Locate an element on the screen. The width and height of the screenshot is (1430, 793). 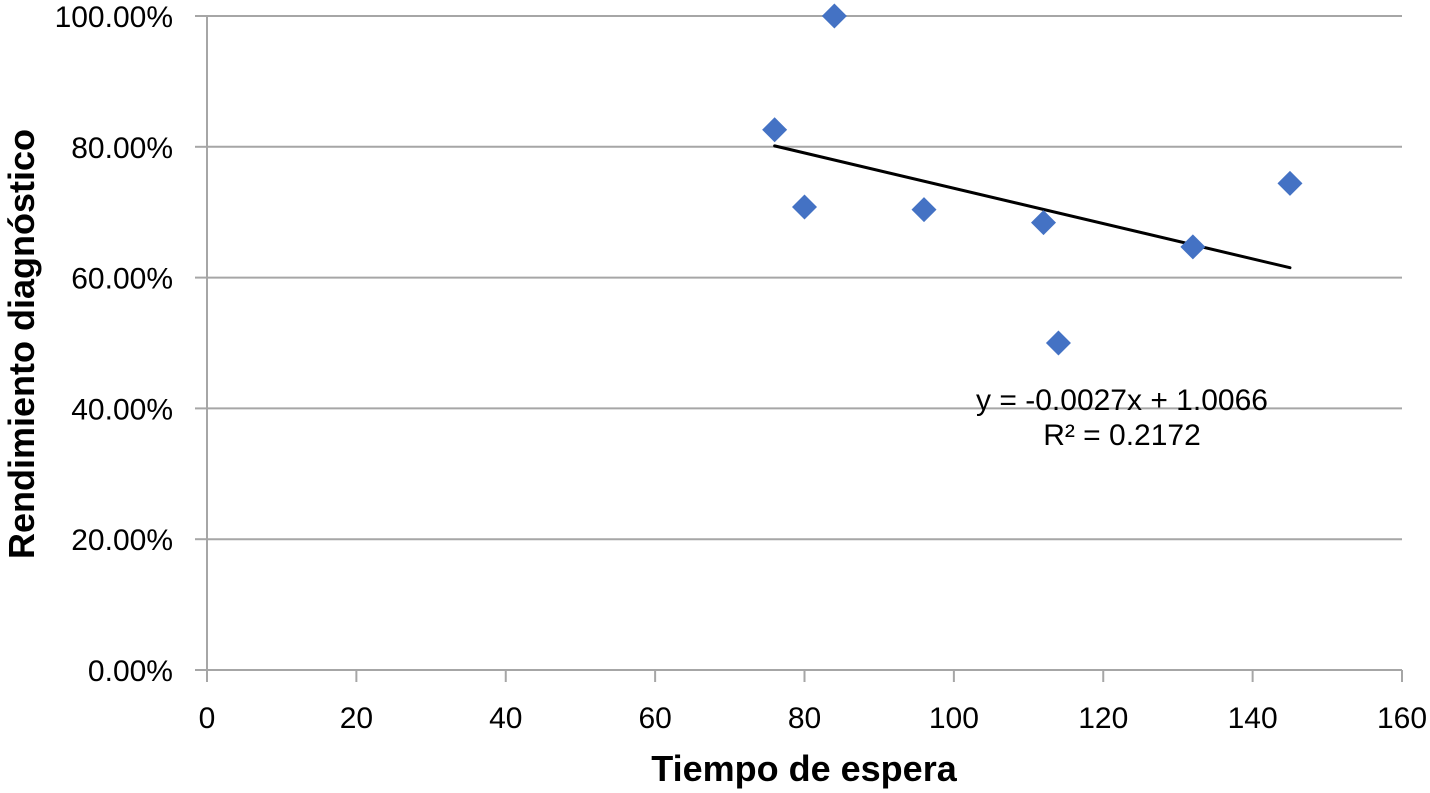
x-tick-label: 160 is located at coordinates (1402, 718).